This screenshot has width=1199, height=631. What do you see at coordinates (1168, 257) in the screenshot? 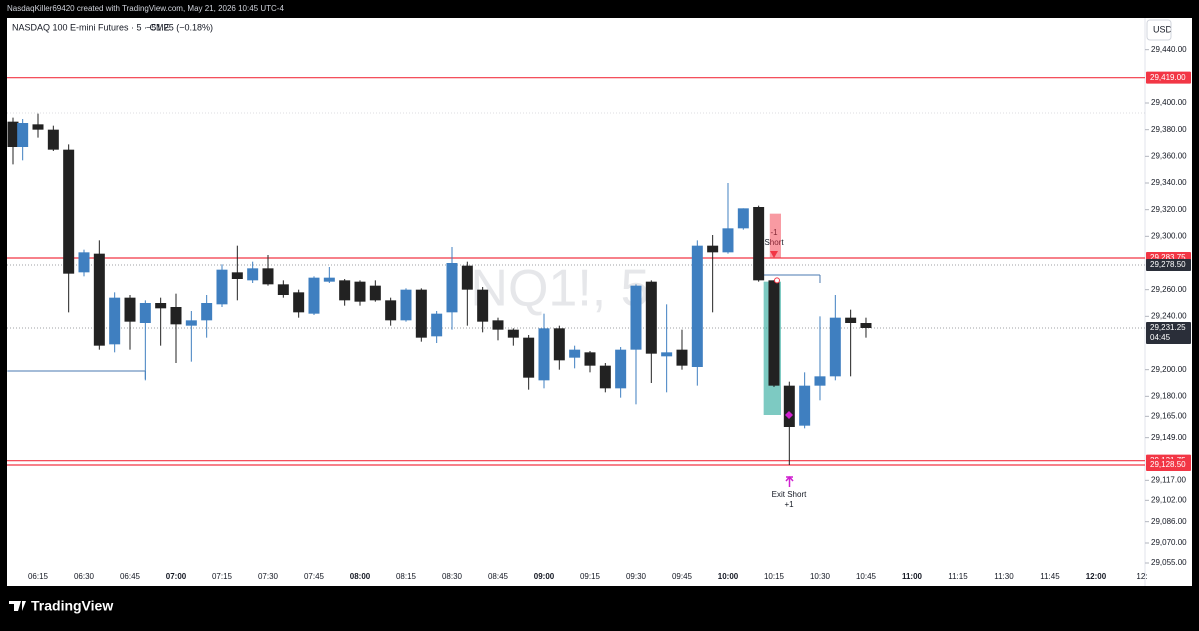
I see `price-label: 29,283.75` at bounding box center [1168, 257].